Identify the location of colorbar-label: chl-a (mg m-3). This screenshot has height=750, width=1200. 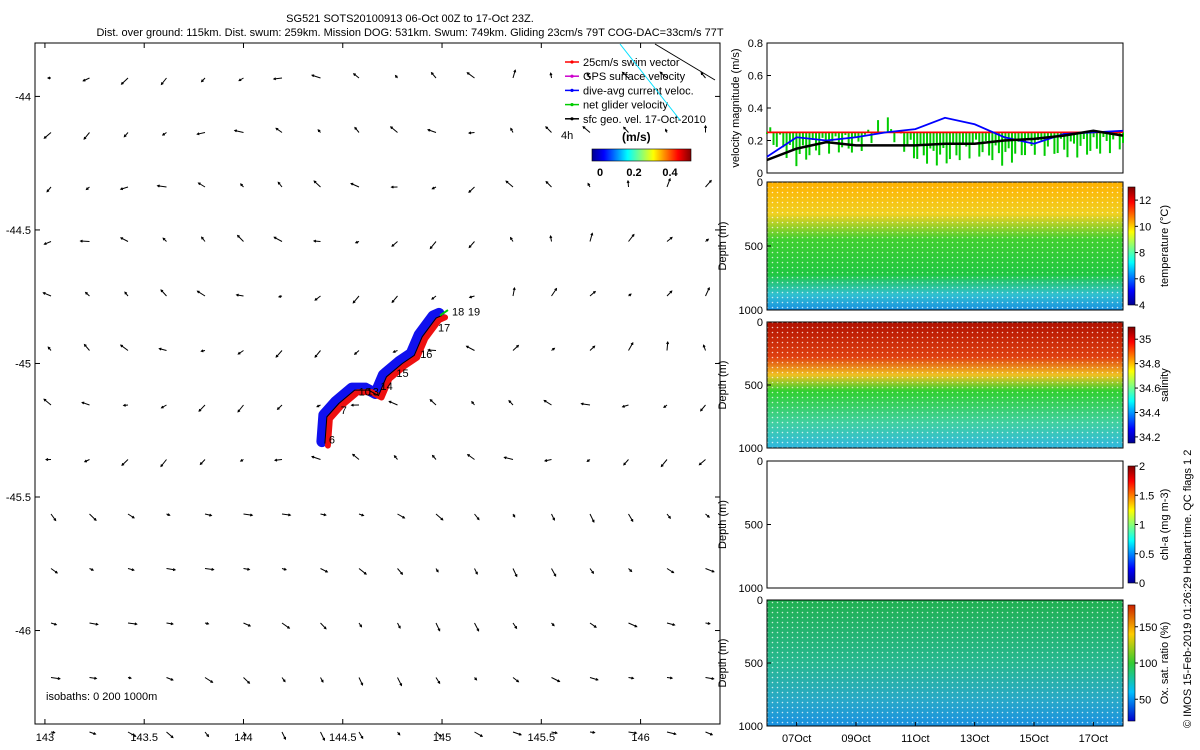
(1165, 525).